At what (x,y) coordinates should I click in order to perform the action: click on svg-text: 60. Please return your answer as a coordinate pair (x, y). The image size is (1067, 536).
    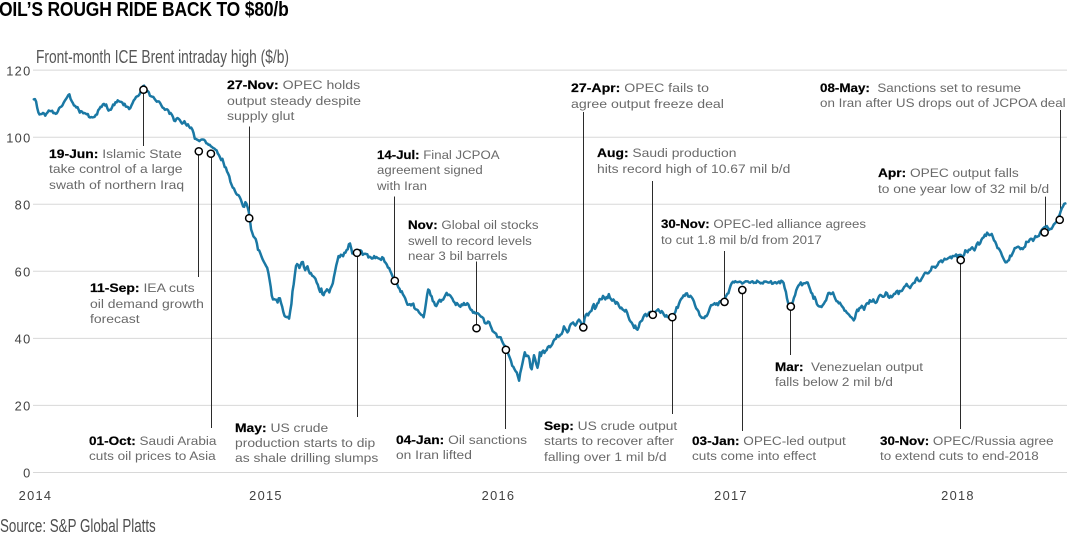
    Looking at the image, I should click on (23, 272).